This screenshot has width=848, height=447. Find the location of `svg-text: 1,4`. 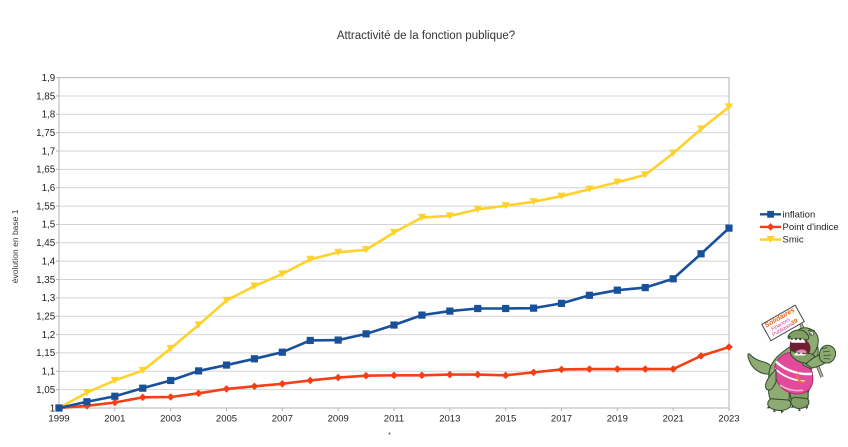

svg-text: 1,4 is located at coordinates (49, 261).